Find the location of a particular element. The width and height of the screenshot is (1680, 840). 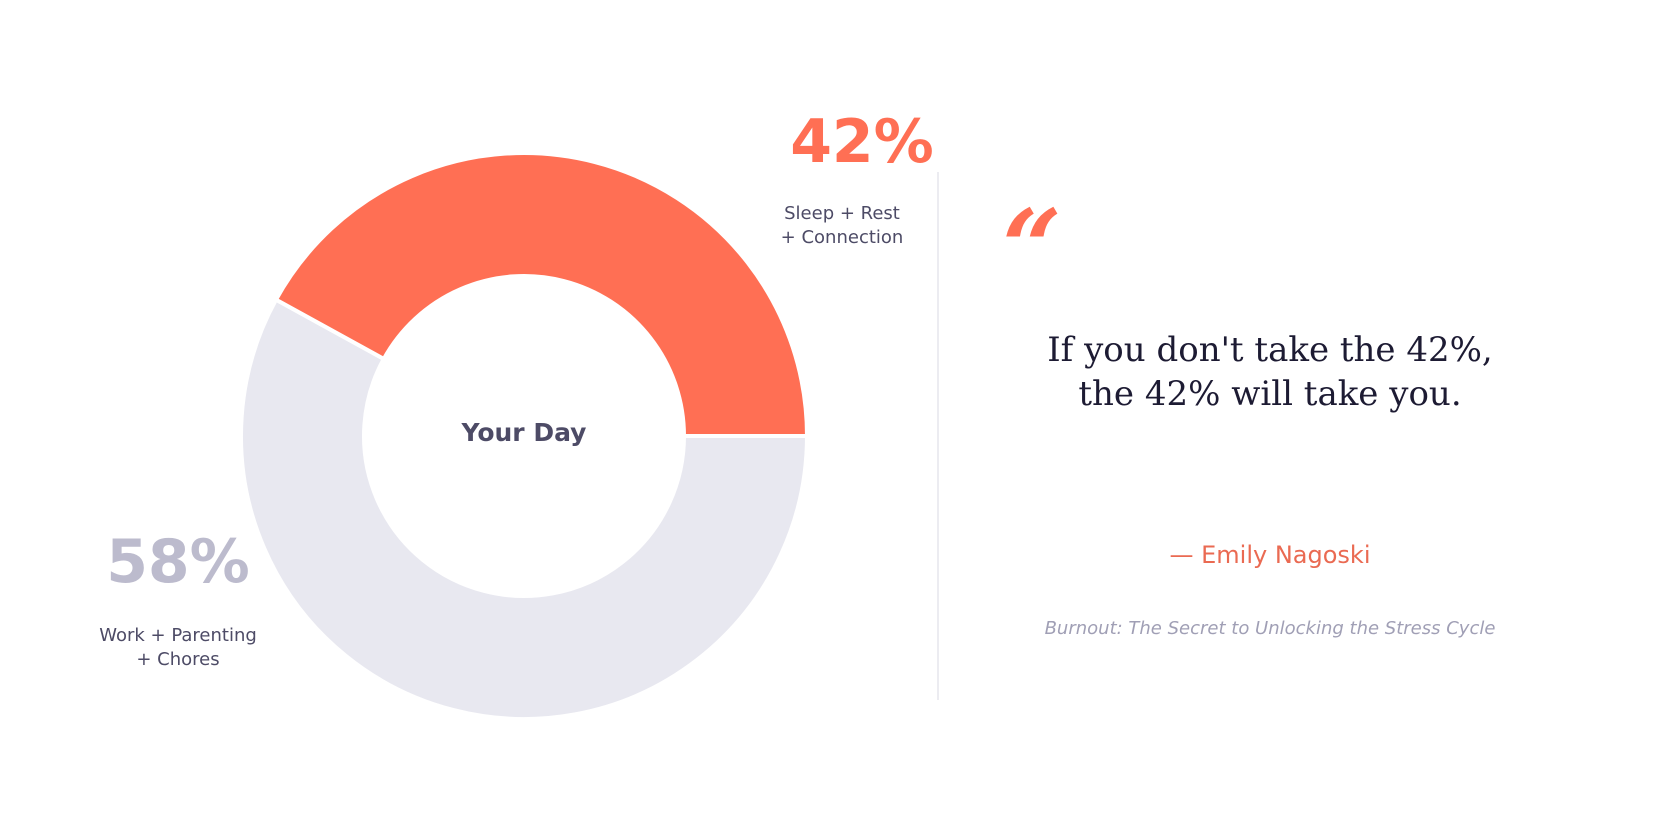

rest-percentage: 42% is located at coordinates (862, 142).